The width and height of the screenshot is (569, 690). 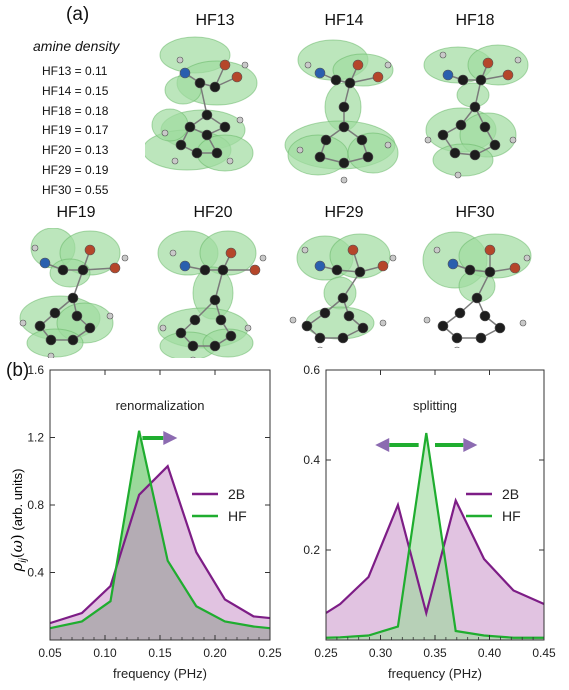 I want to click on bond-line, so click(x=203, y=99).